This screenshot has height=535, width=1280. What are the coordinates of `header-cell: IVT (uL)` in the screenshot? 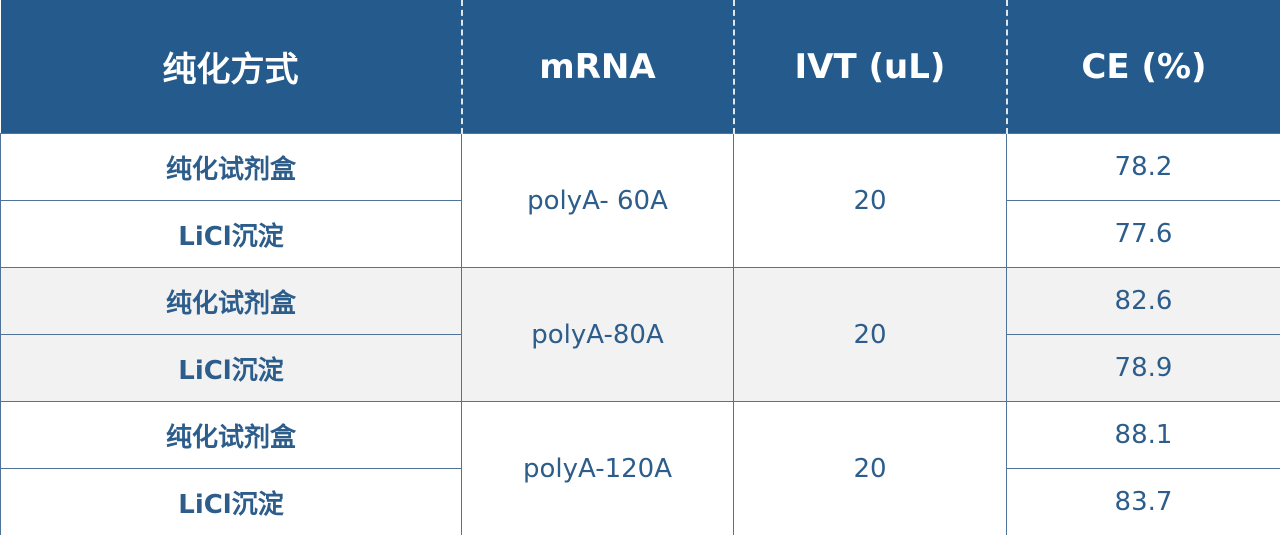 It's located at (869, 67).